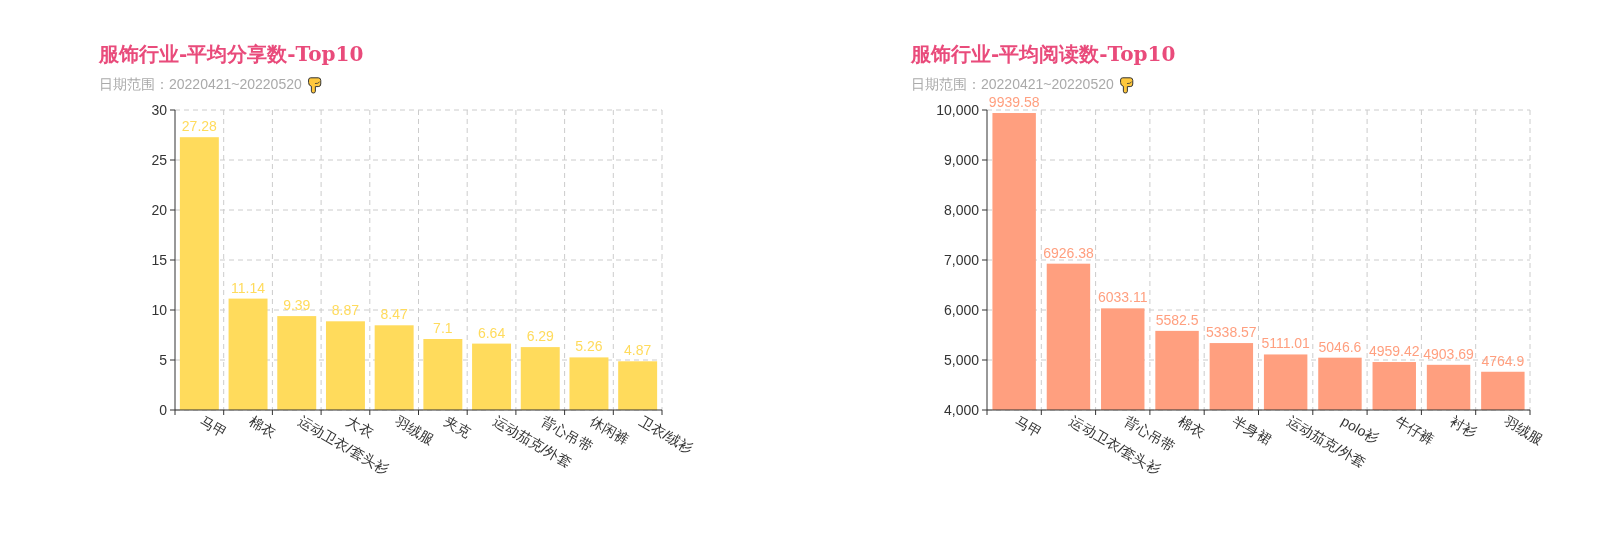  Describe the element at coordinates (443, 328) in the screenshot. I see `data-label: 7.1` at that location.